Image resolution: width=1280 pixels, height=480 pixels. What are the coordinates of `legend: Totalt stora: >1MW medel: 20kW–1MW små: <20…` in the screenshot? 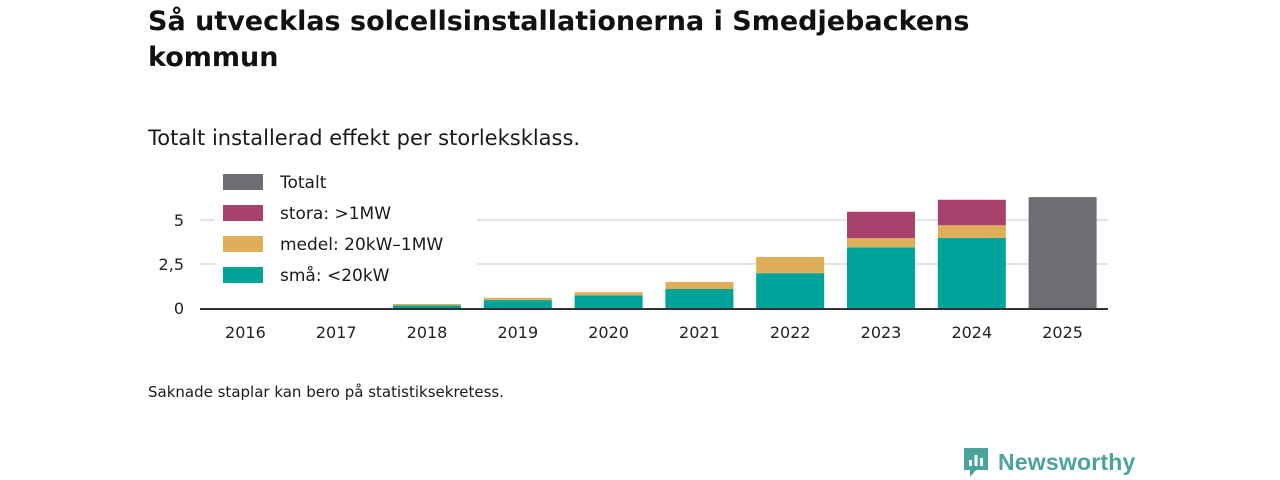 It's located at (346, 232).